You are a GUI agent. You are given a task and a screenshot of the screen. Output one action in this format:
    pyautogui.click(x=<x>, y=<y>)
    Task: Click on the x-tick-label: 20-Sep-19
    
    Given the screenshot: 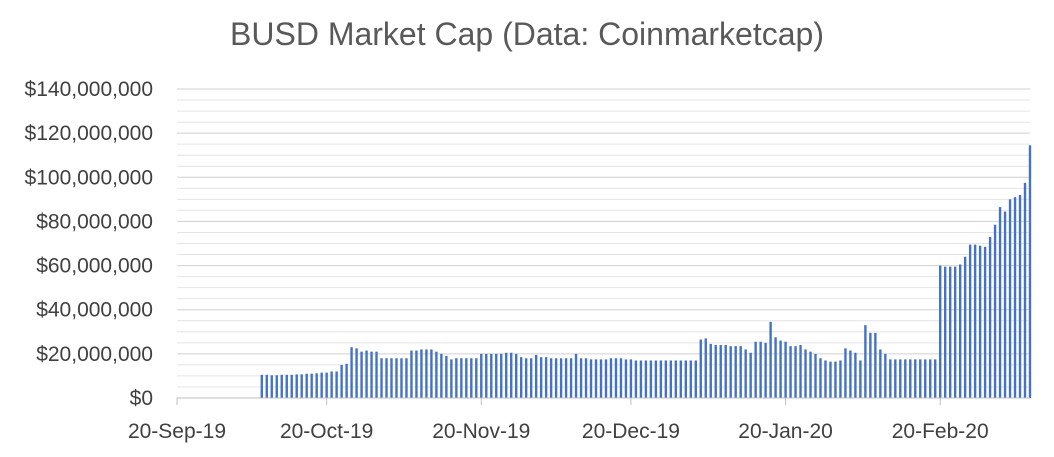 What is the action you would take?
    pyautogui.click(x=177, y=431)
    